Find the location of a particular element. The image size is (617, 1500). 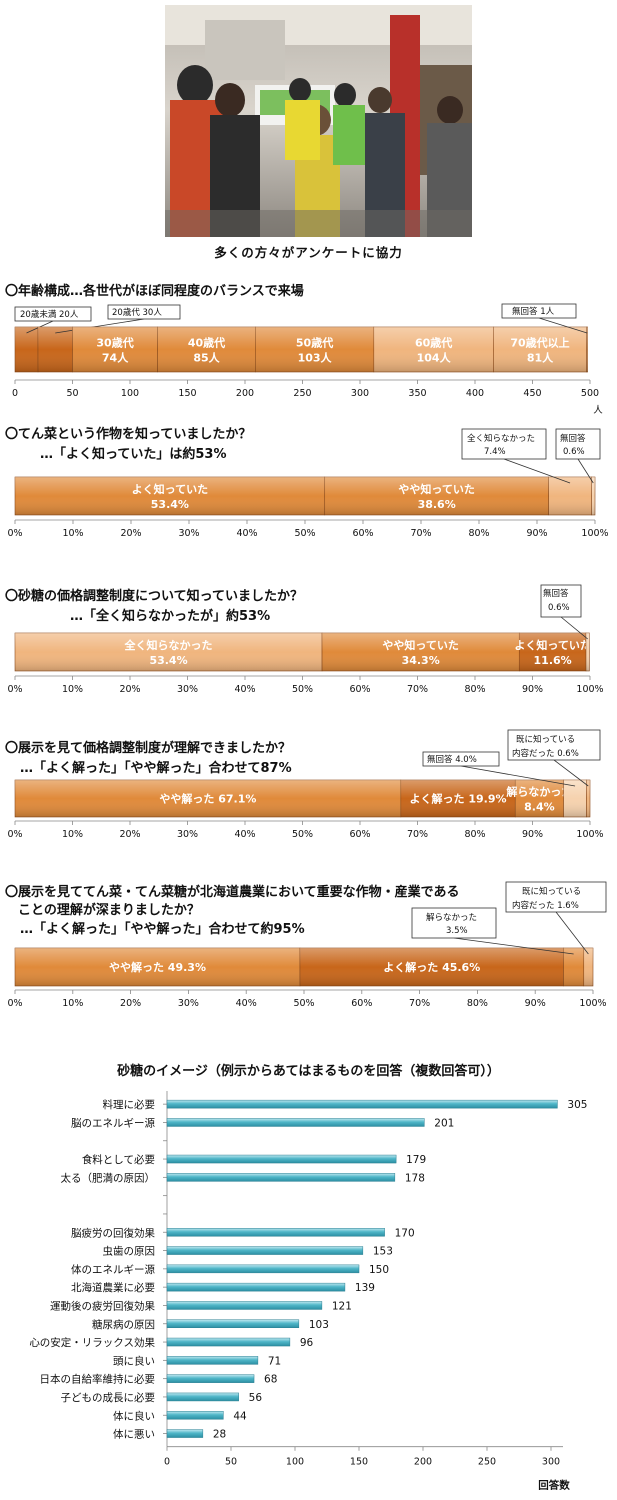

category-label: 食料として必要 is located at coordinates (118, 1159).